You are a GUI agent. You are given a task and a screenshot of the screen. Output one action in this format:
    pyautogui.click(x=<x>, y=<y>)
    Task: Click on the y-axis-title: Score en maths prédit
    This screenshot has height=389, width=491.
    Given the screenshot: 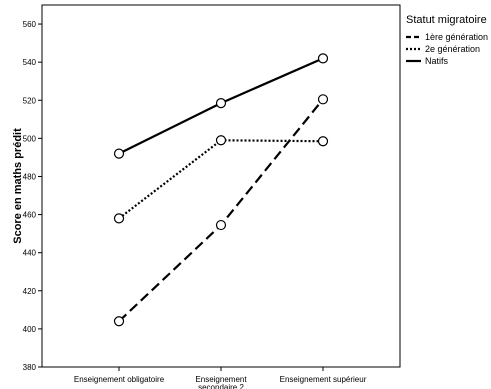 What is the action you would take?
    pyautogui.click(x=18, y=186)
    